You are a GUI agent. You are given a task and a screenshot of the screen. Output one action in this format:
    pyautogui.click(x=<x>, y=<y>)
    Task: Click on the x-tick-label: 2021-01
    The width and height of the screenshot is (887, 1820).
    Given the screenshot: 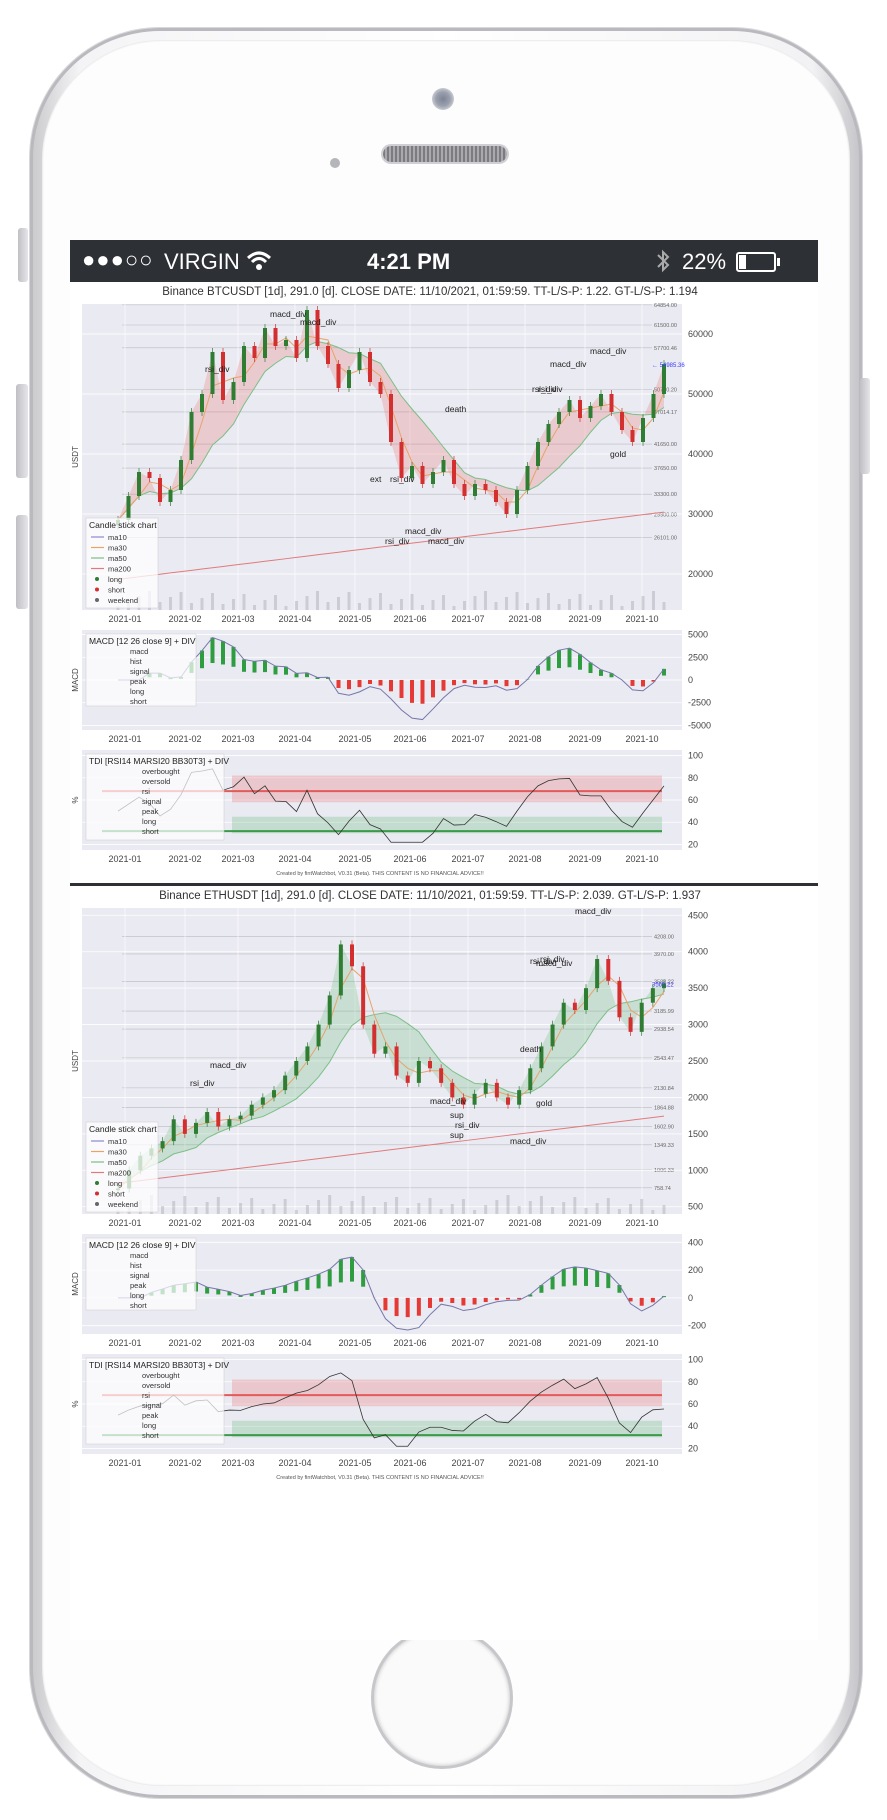 What is the action you would take?
    pyautogui.click(x=124, y=739)
    